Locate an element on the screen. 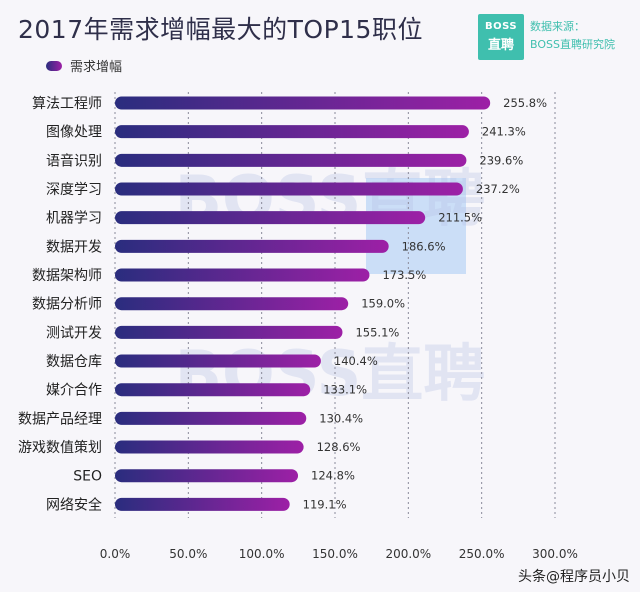  watermark-text: BOSS直聘 is located at coordinates (330, 373).